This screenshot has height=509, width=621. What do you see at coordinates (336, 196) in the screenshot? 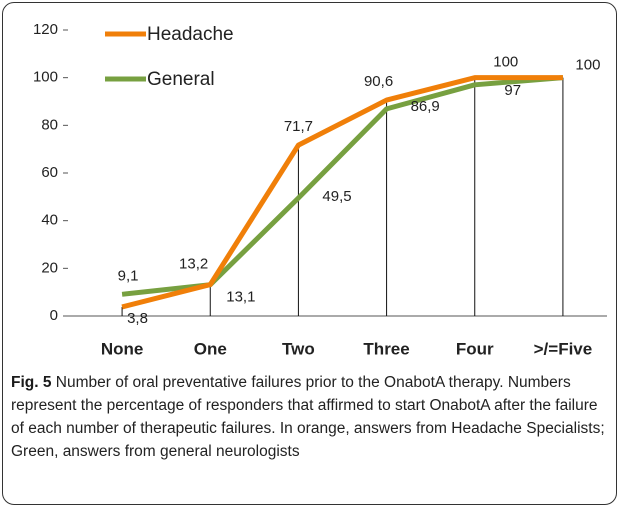
I see `data-label: 49,5` at bounding box center [336, 196].